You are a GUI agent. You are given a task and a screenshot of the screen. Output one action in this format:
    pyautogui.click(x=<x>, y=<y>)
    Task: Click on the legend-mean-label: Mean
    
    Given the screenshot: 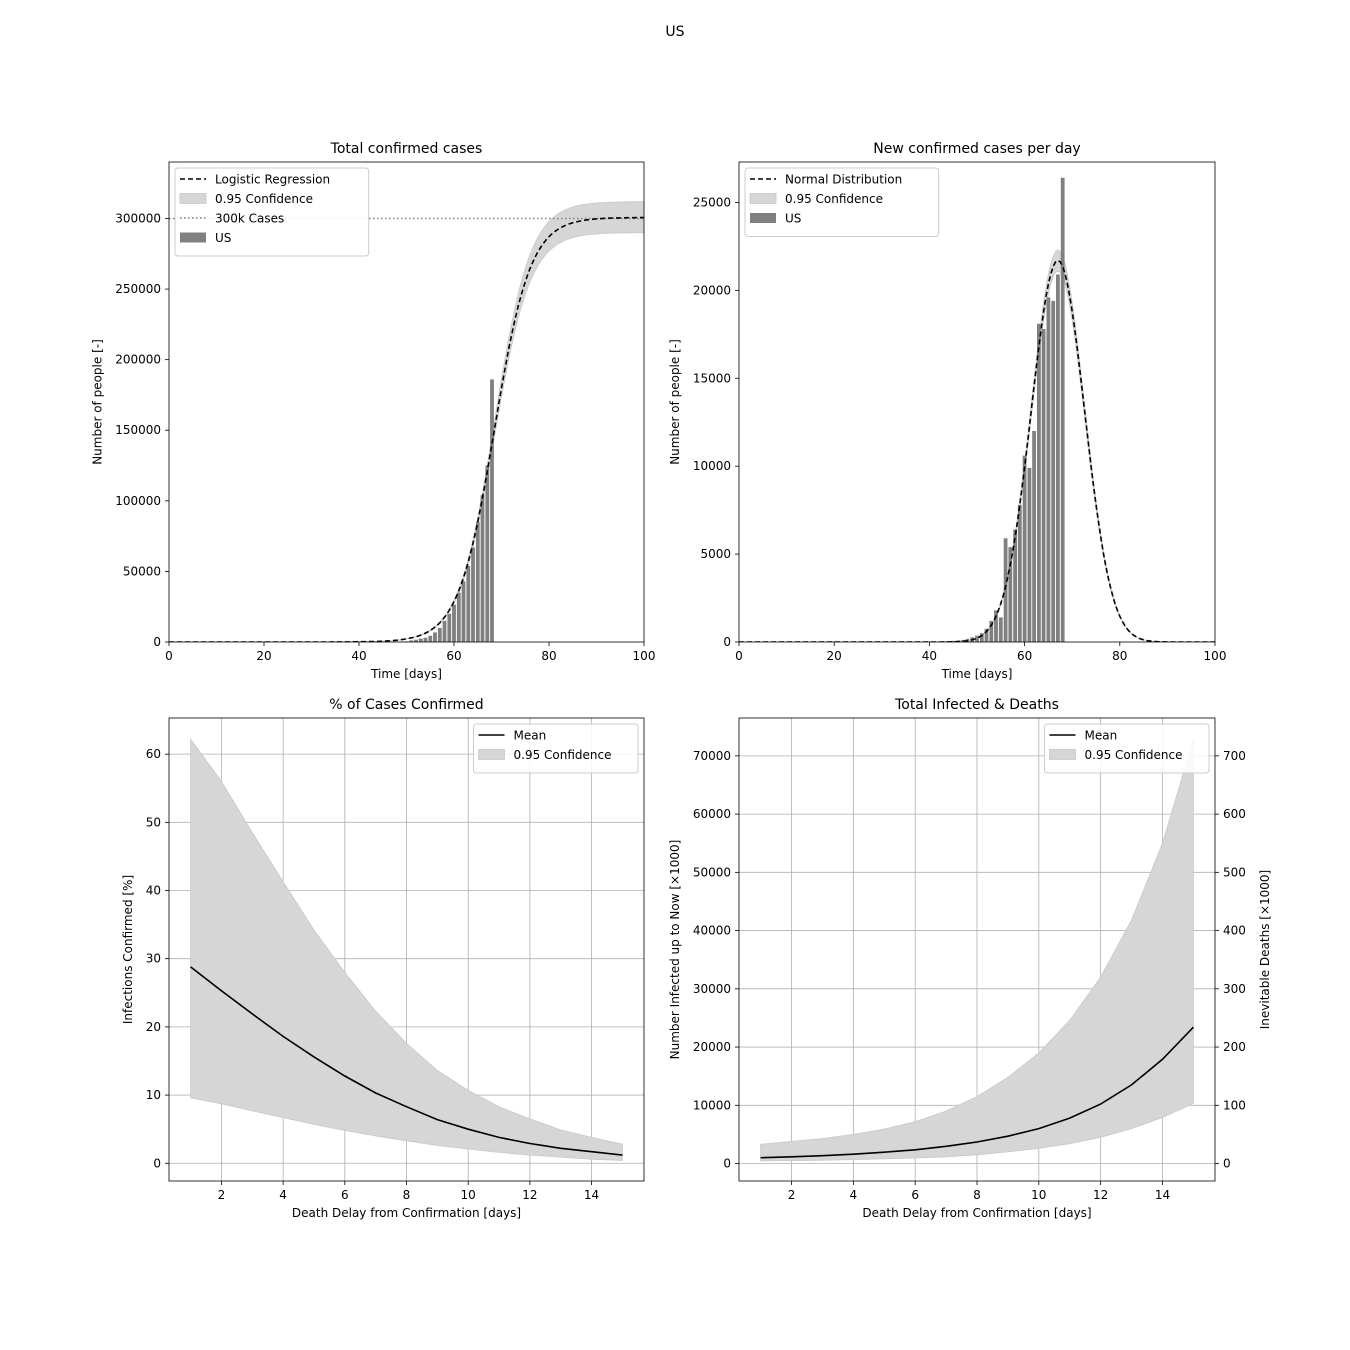 What is the action you would take?
    pyautogui.click(x=1101, y=736)
    